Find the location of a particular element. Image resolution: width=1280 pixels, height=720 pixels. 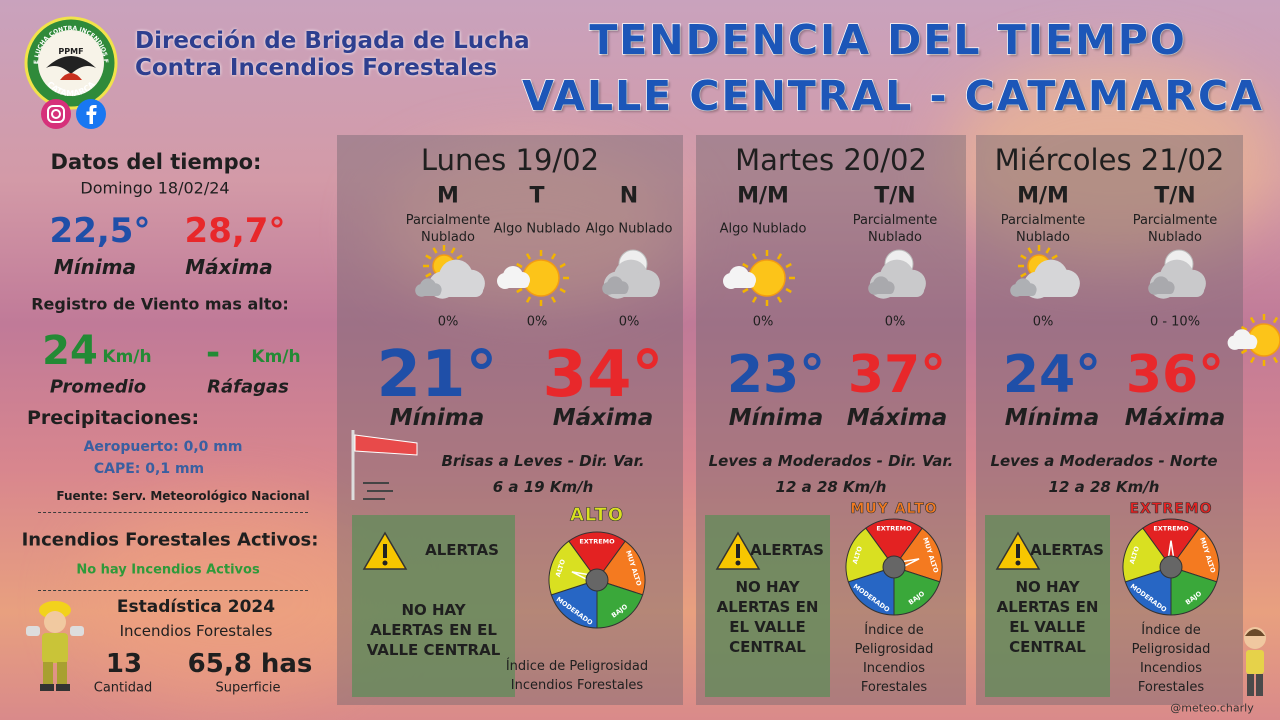

wind-lines is located at coordinates (378, 491).